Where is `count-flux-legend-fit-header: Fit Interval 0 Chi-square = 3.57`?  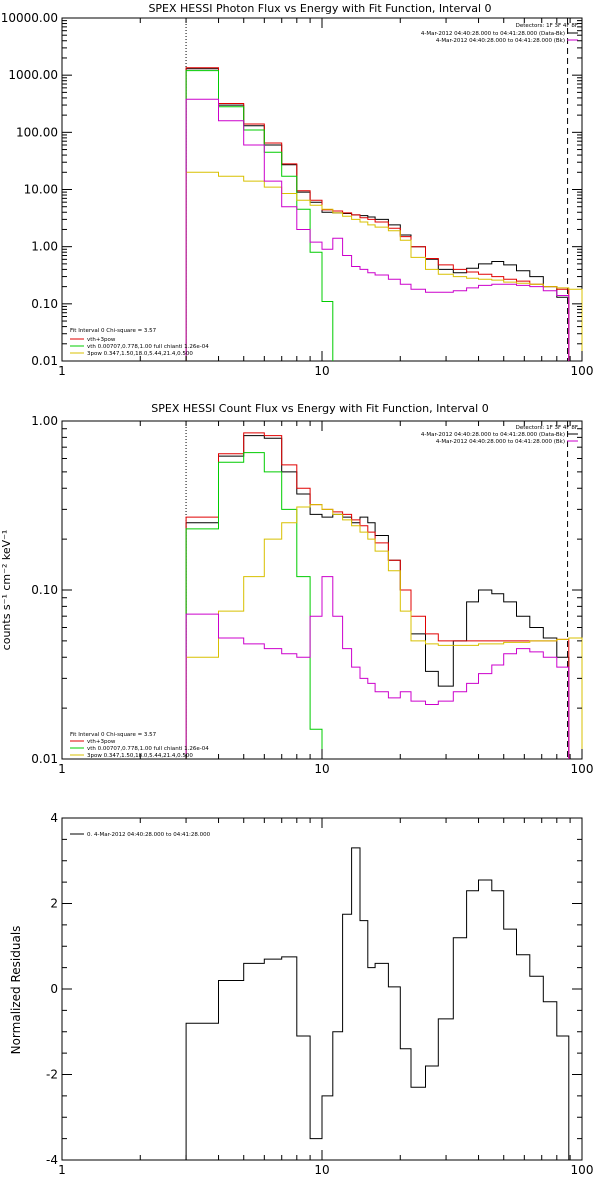
count-flux-legend-fit-header: Fit Interval 0 Chi-square = 3.57 is located at coordinates (113, 735).